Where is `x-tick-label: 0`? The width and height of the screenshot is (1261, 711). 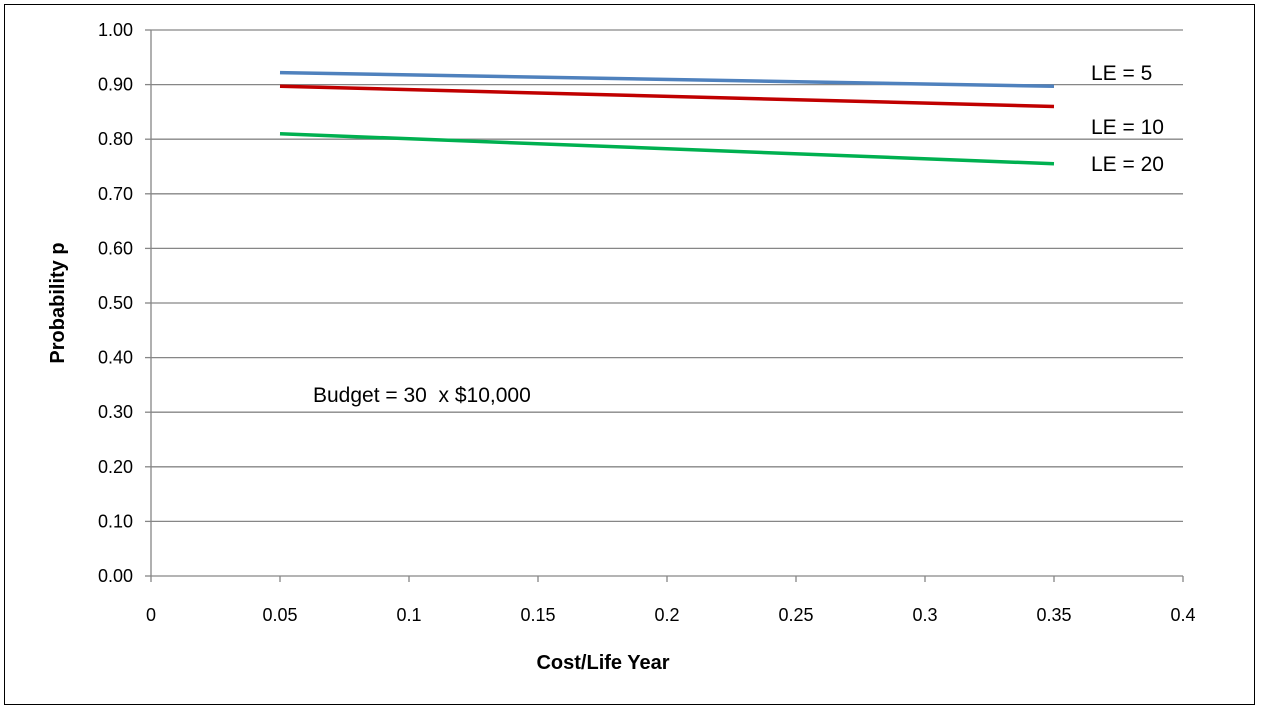 x-tick-label: 0 is located at coordinates (151, 615).